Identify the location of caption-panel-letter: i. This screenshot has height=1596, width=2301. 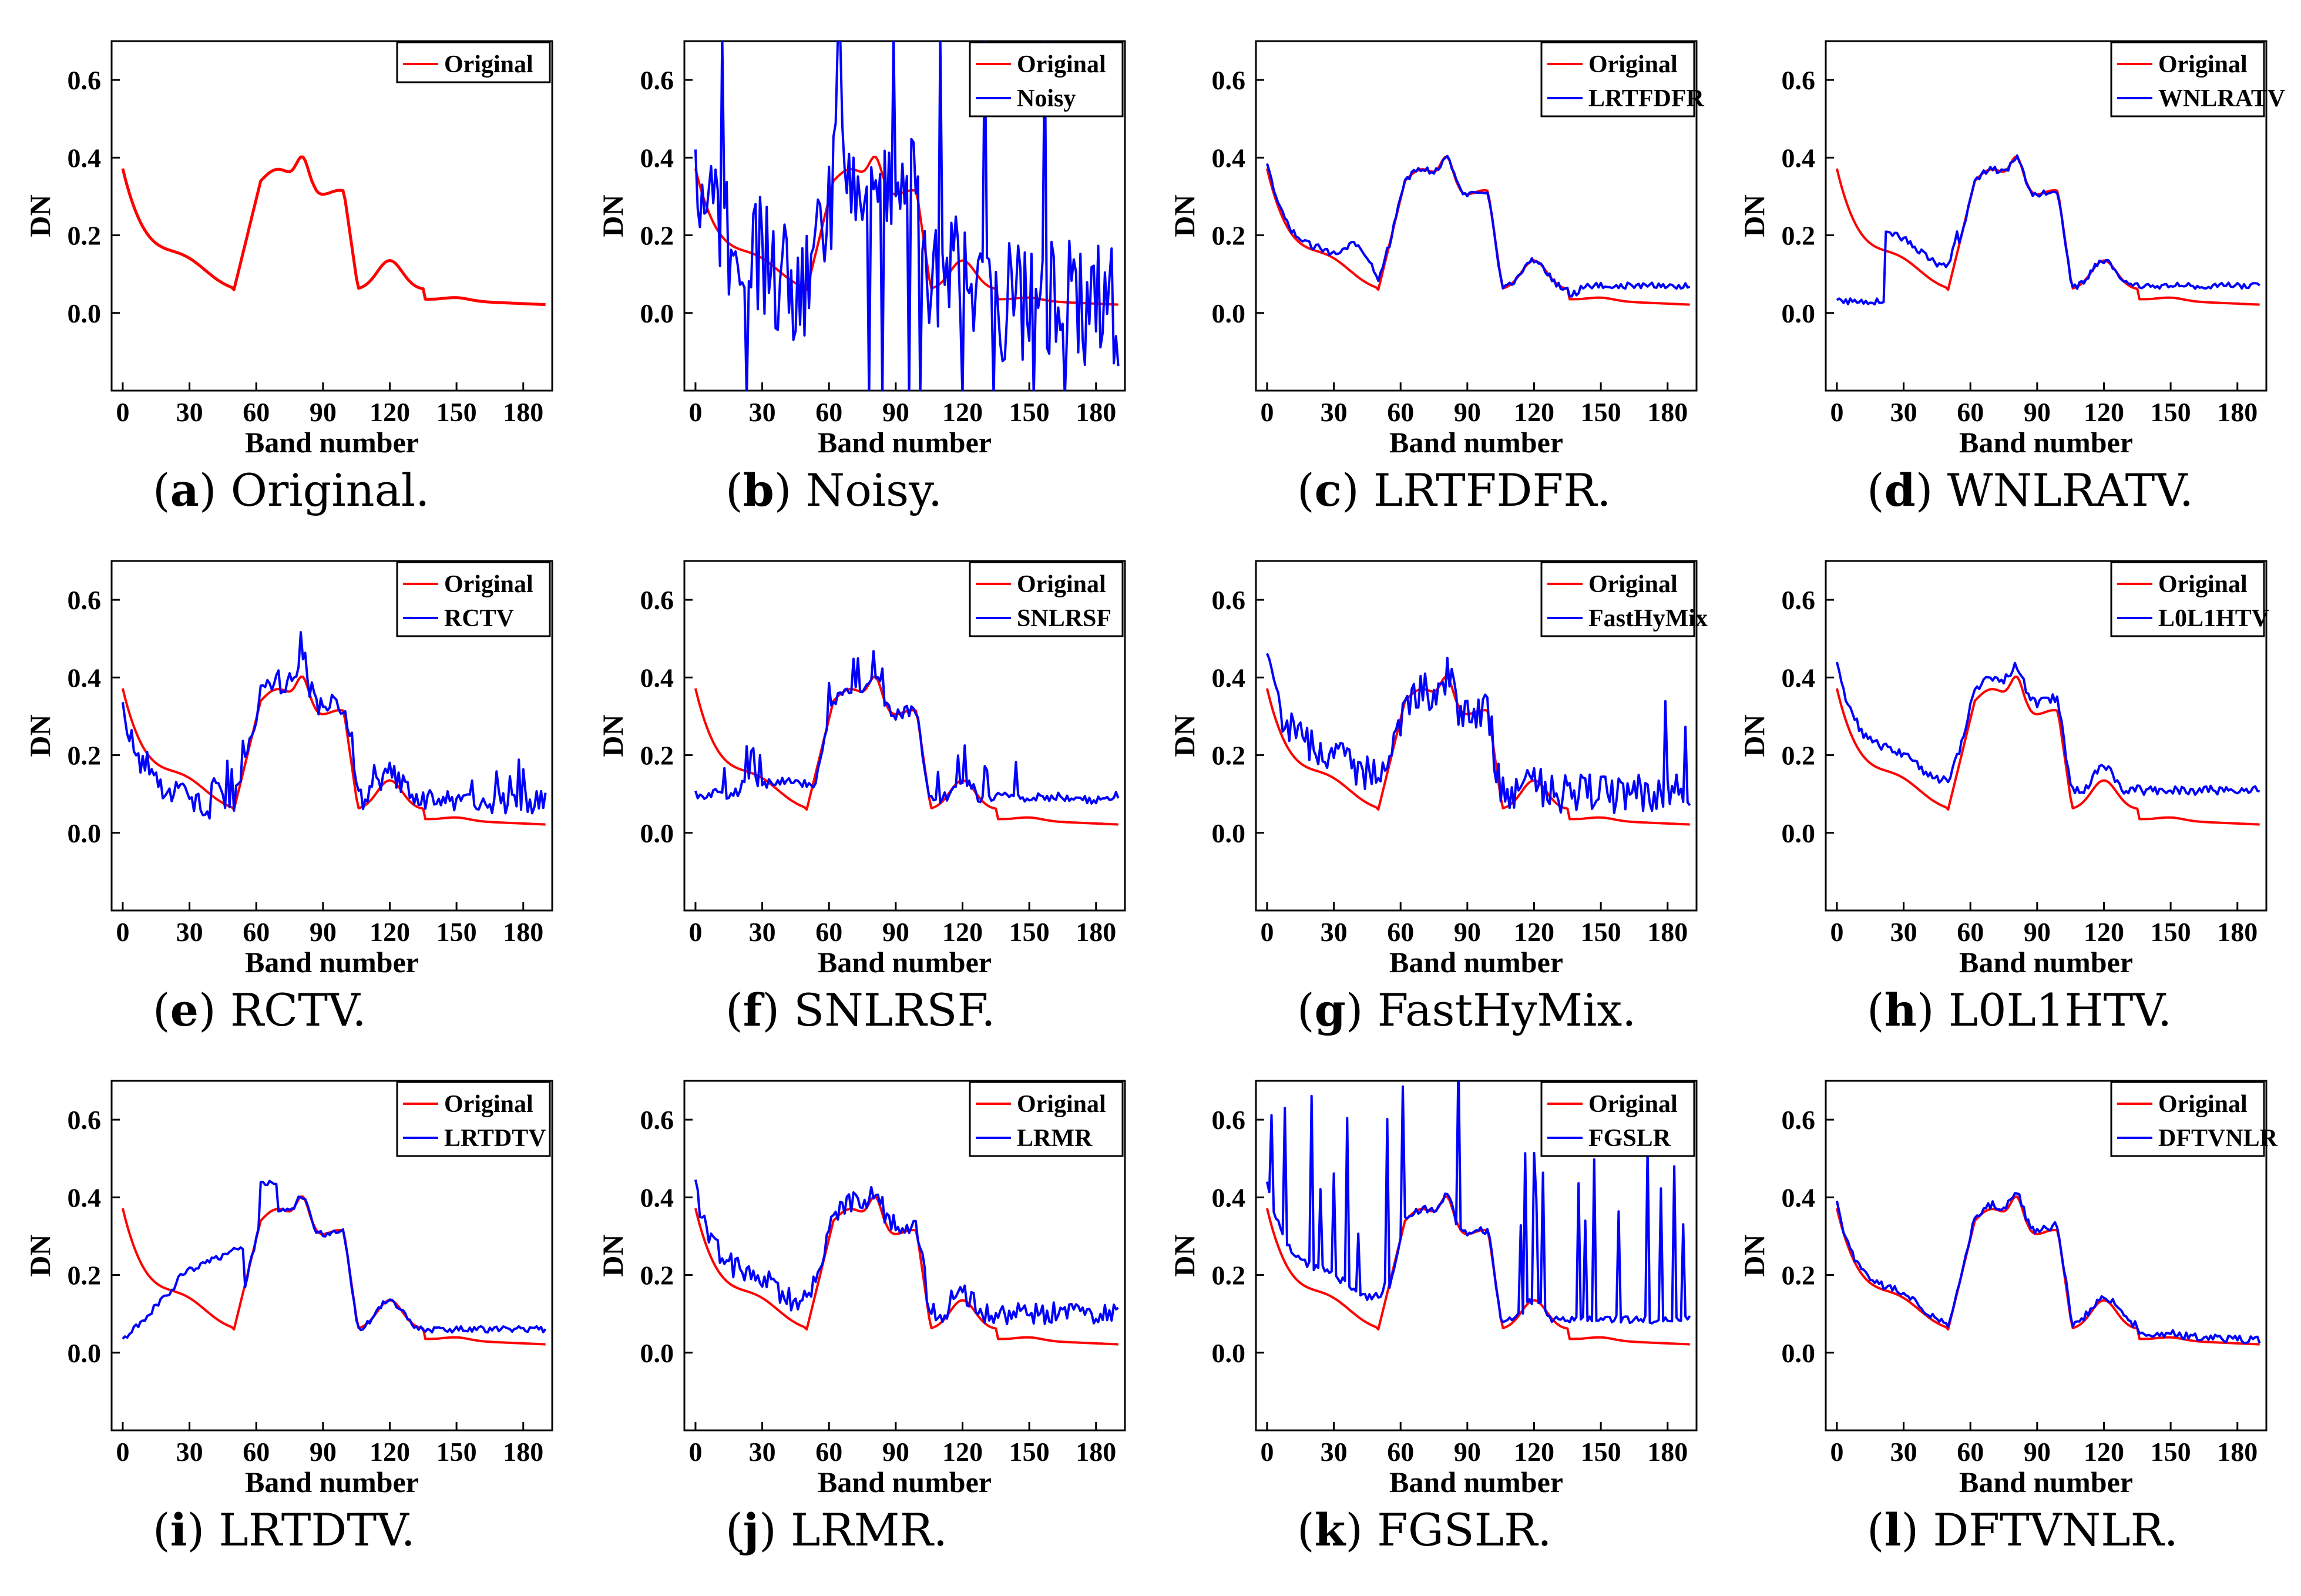
(178, 1530).